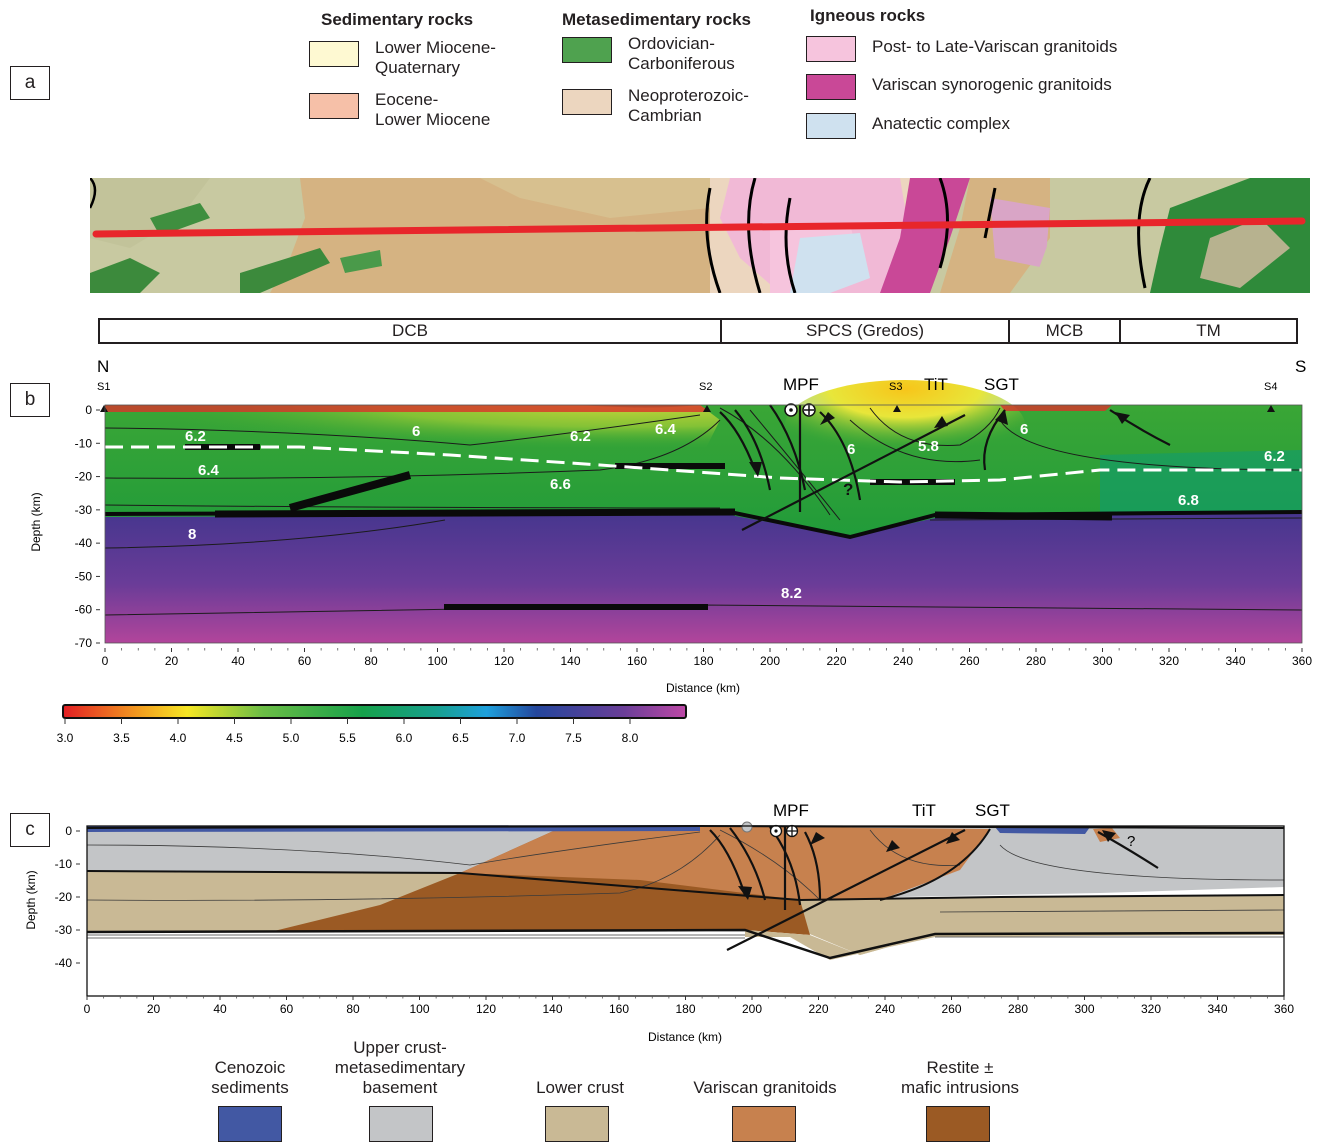 Image resolution: width=1325 pixels, height=1142 pixels. What do you see at coordinates (334, 54) in the screenshot?
I see `swatch-lower-miocene` at bounding box center [334, 54].